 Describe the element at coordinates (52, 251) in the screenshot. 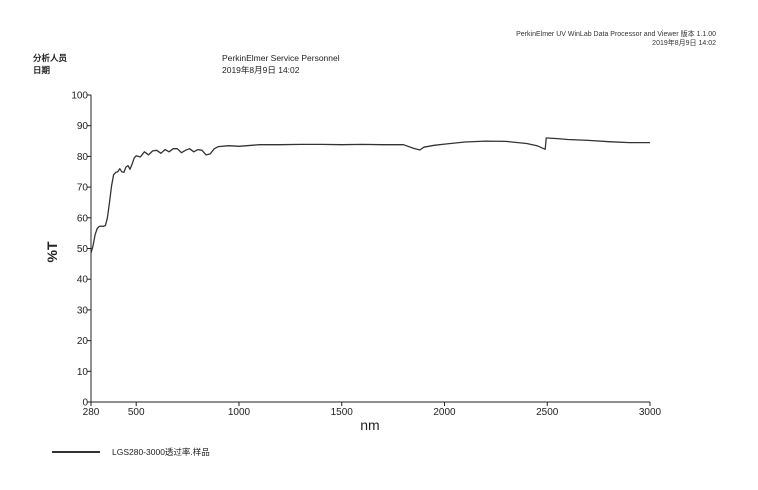

I see `y-axis-label: %T` at that location.